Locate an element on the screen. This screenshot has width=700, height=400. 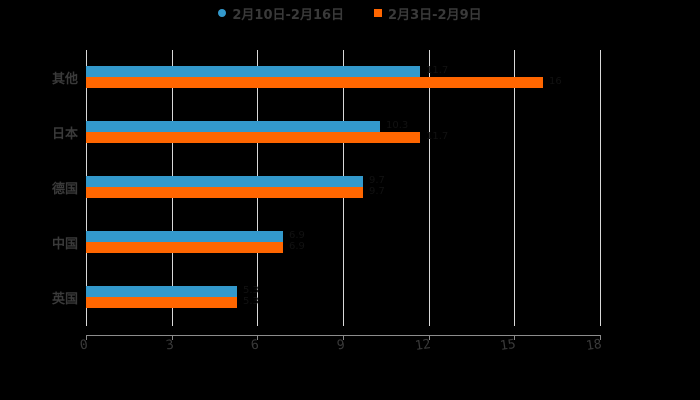
legend-label: 2月3日-2月9日 is located at coordinates (435, 15).